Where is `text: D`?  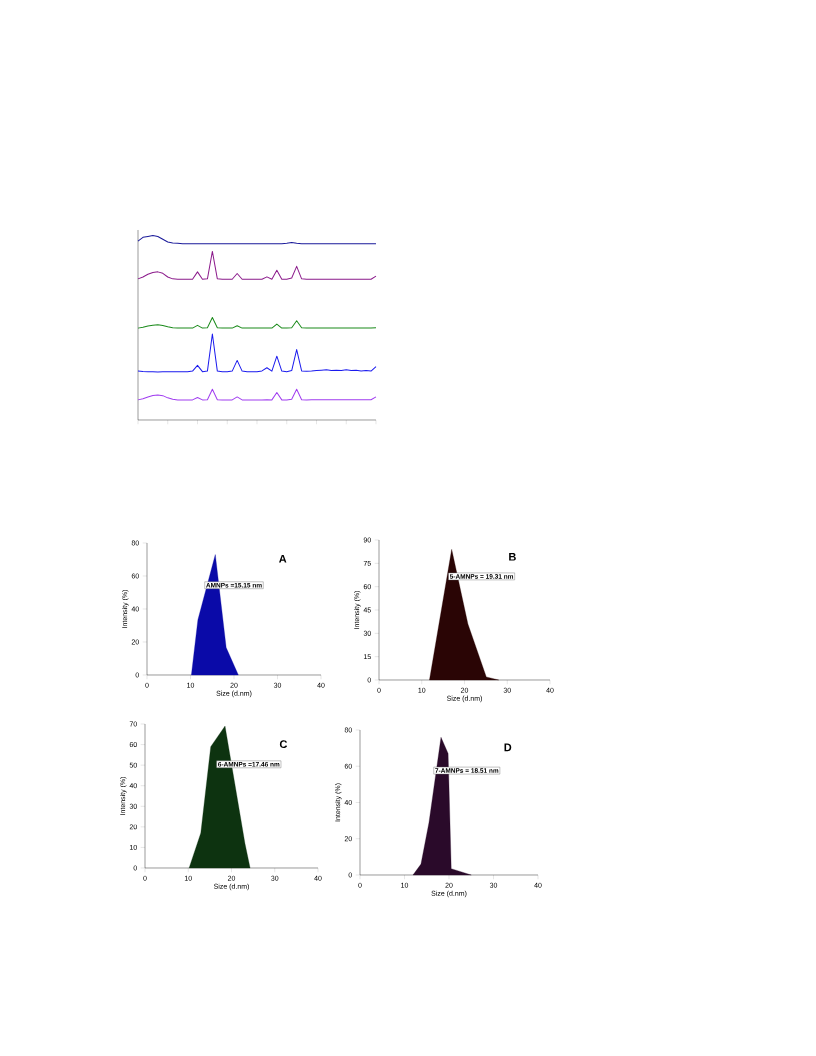
text: D is located at coordinates (508, 747).